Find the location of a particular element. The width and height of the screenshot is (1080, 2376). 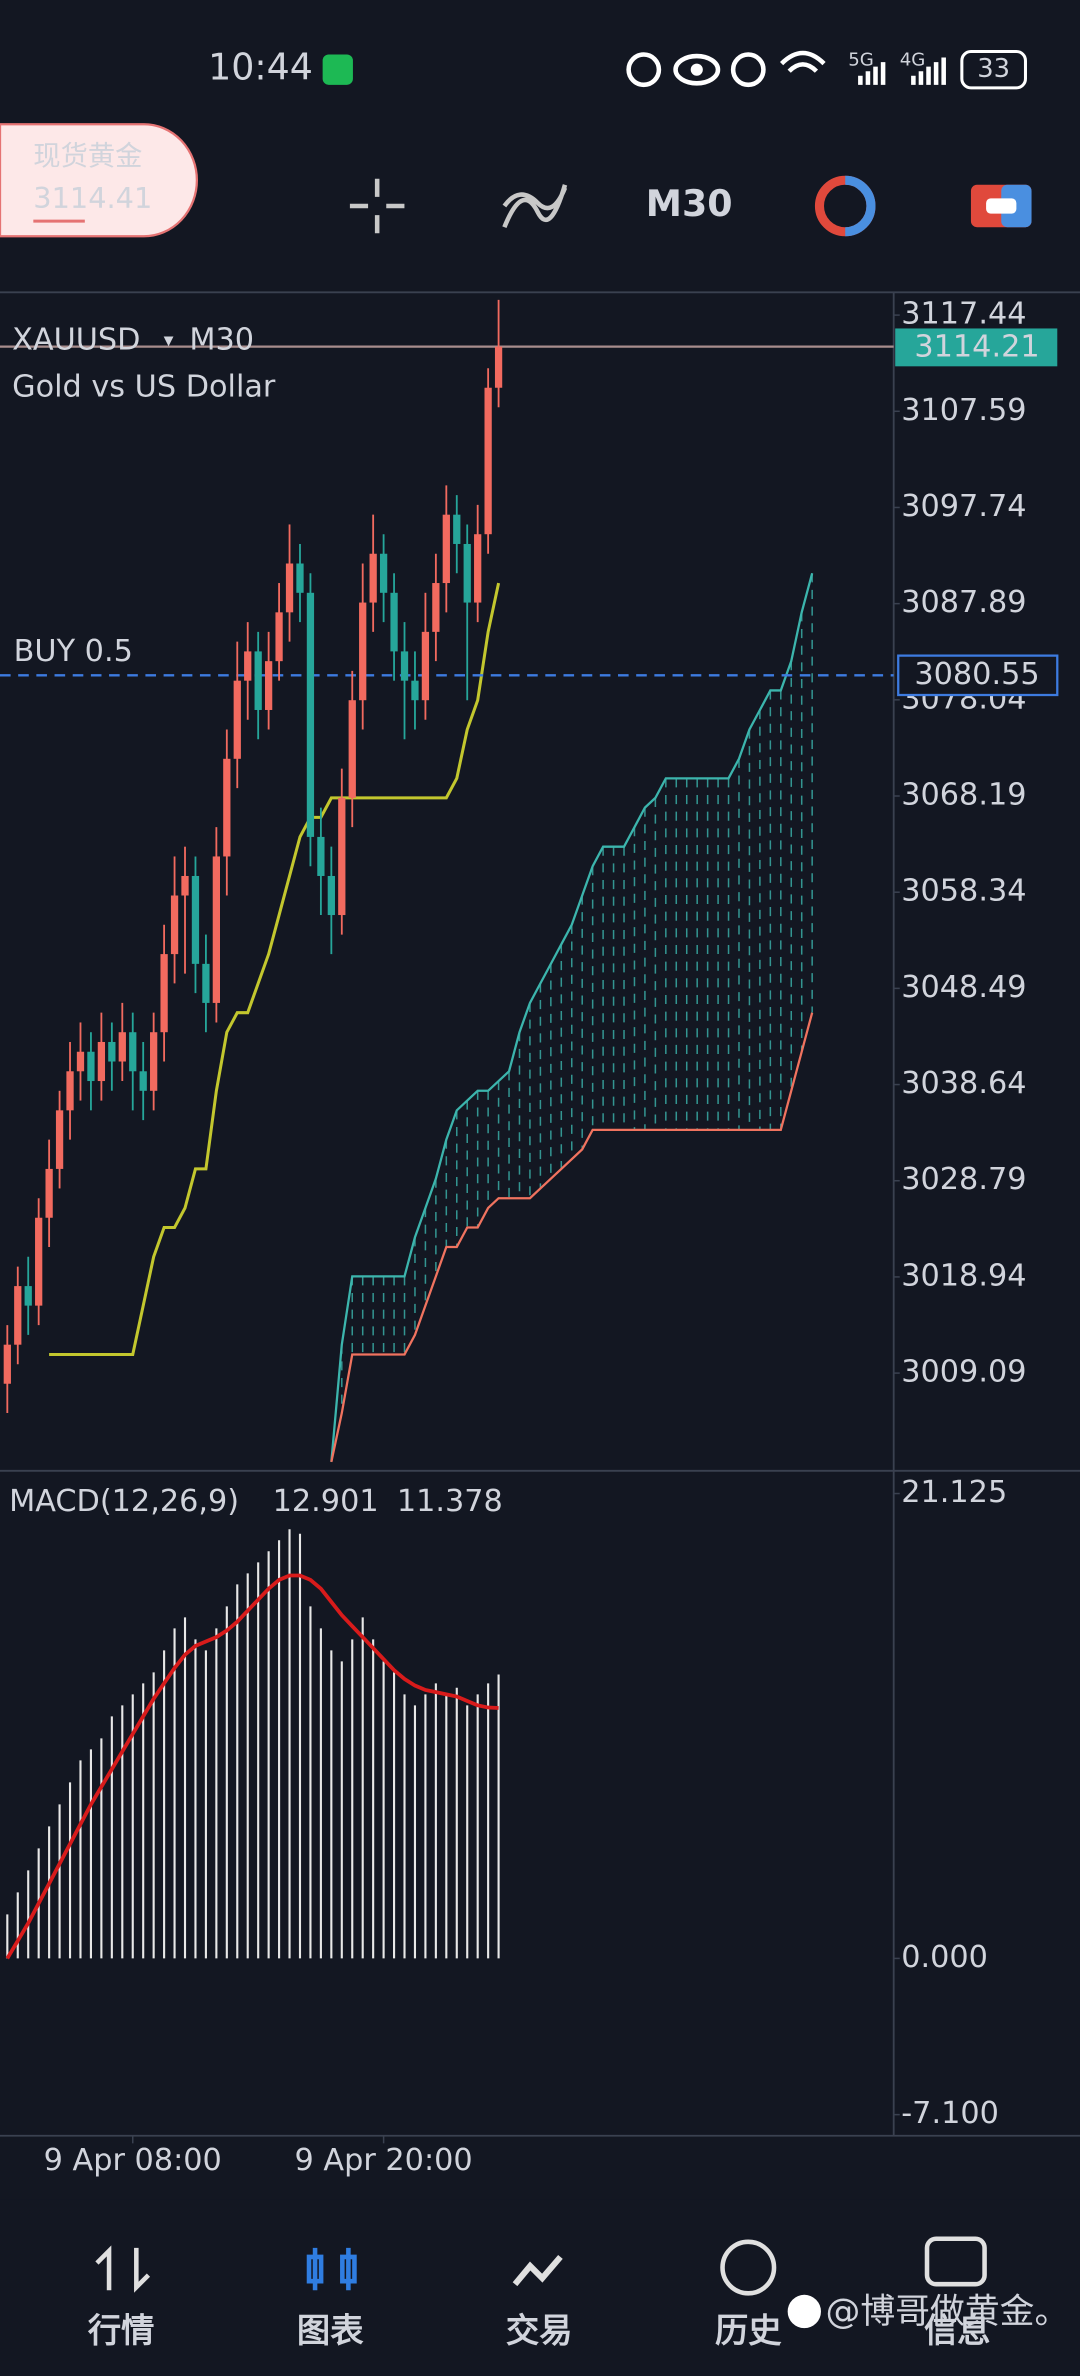

battery-level: 33 is located at coordinates (993, 69).